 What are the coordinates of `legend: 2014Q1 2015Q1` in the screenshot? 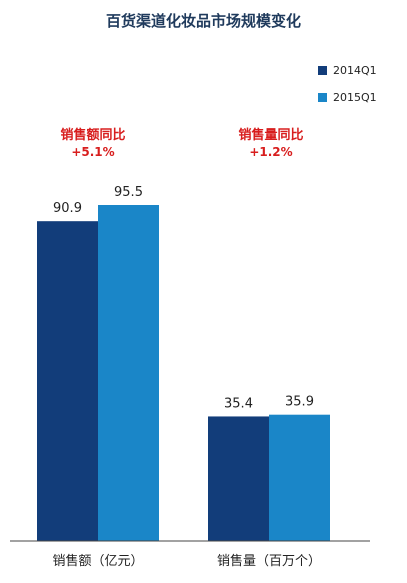 It's located at (347, 89).